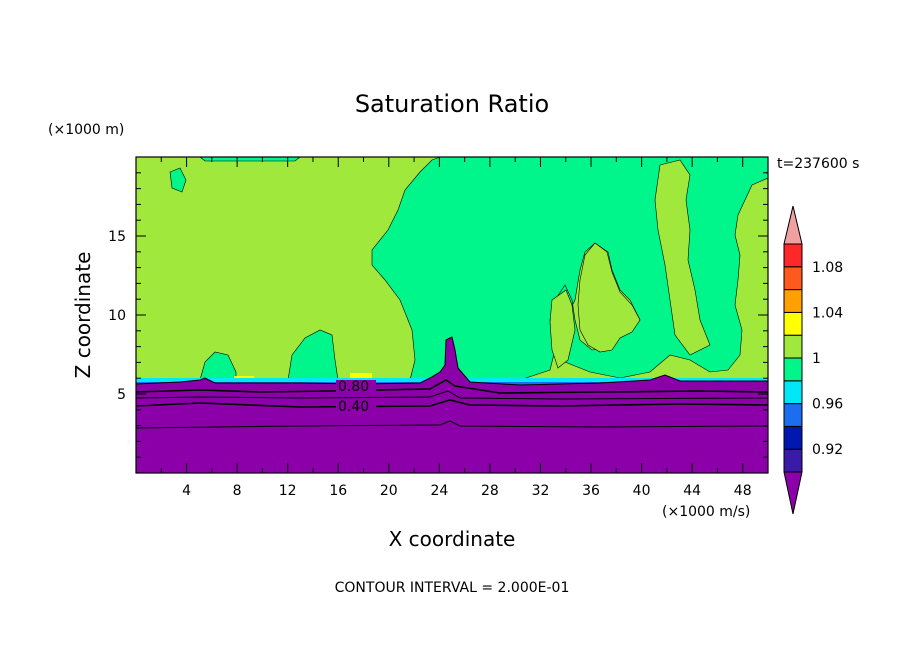 The image size is (904, 654). Describe the element at coordinates (452, 588) in the screenshot. I see `contour-interval-note: CONTOUR INTERVAL = 2.000E-01` at that location.